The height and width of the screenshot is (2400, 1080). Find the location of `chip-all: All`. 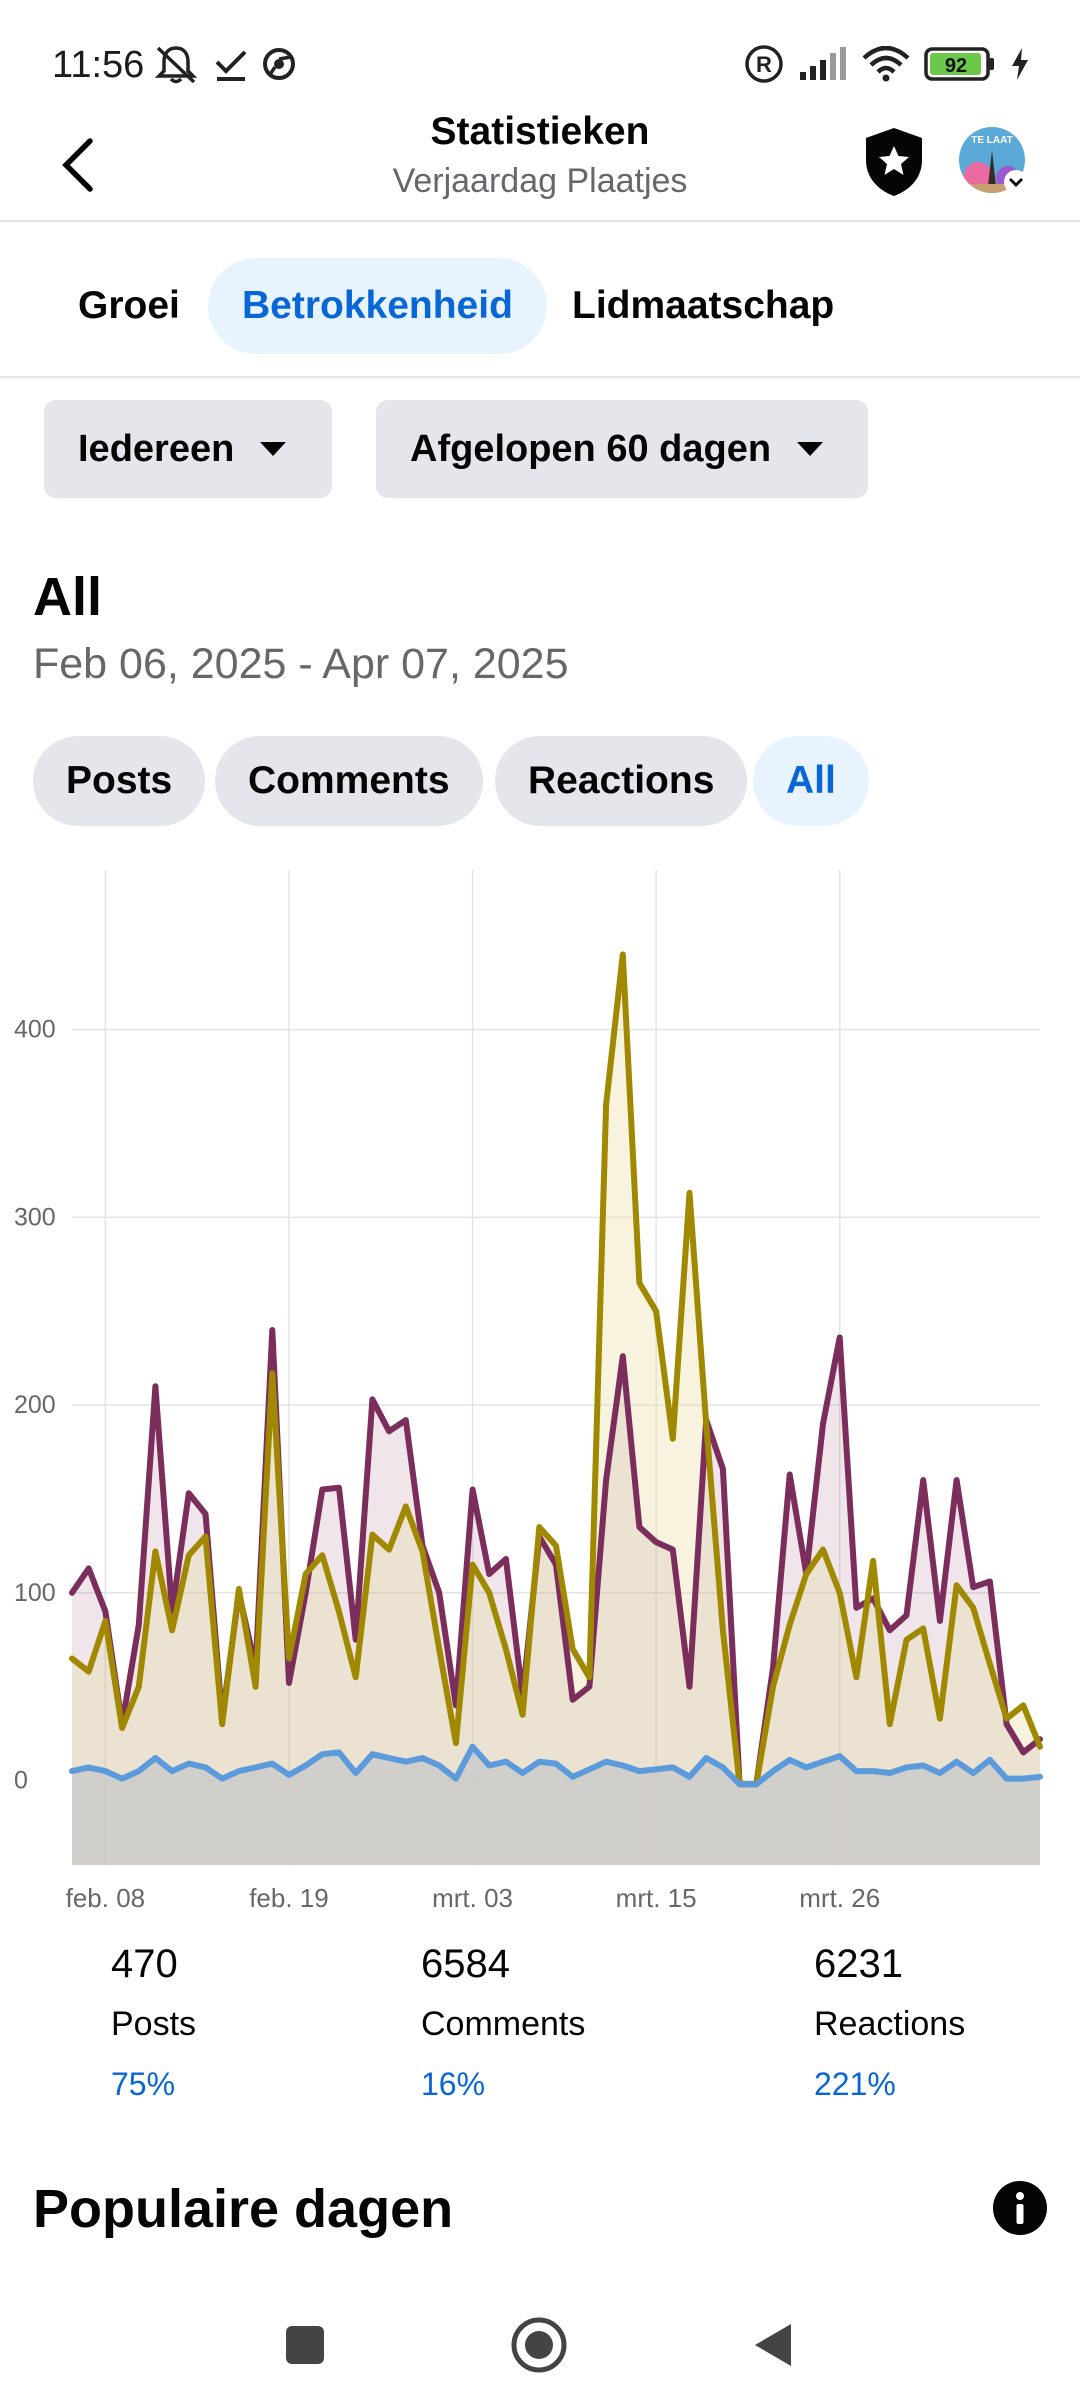

chip-all: All is located at coordinates (811, 781).